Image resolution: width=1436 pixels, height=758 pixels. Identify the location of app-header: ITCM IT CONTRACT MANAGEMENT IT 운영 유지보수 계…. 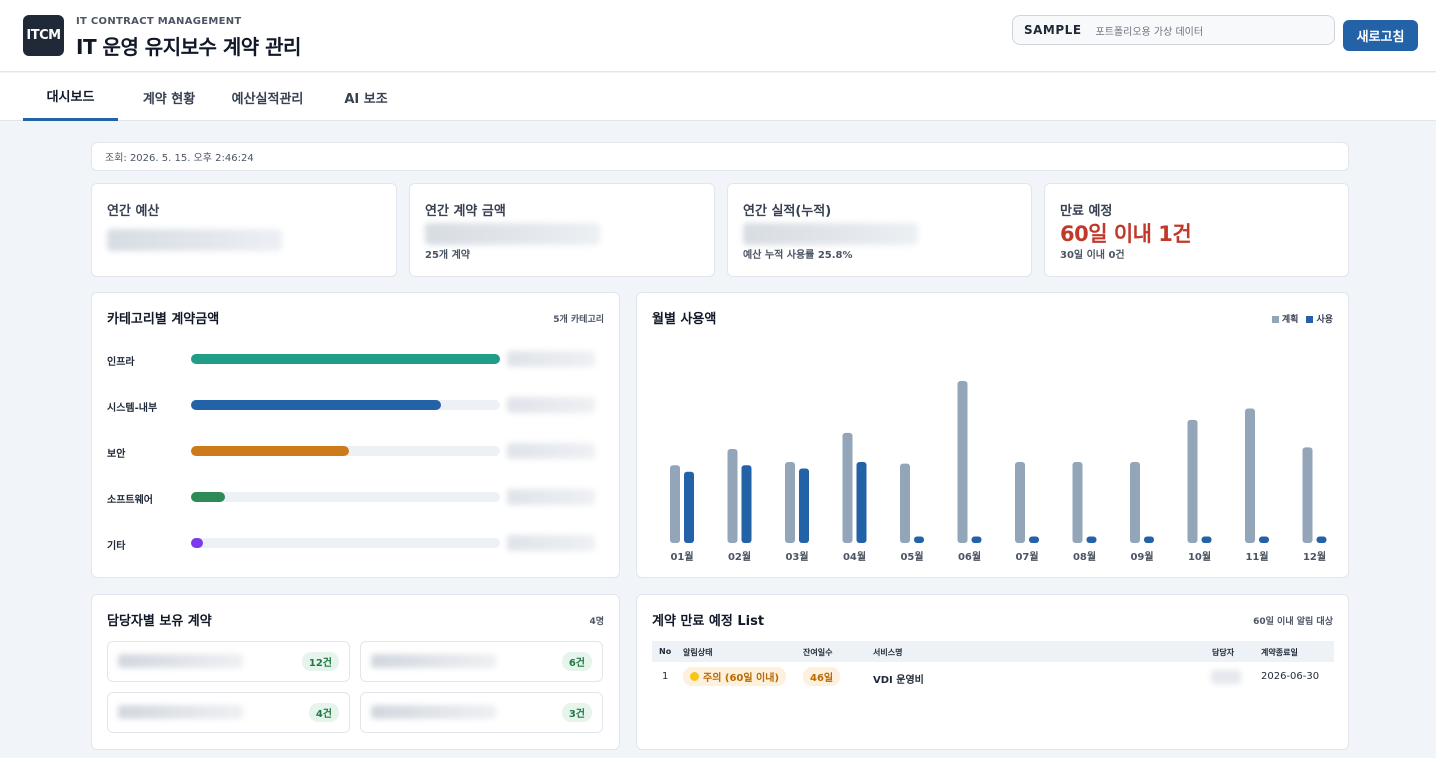
(718, 36).